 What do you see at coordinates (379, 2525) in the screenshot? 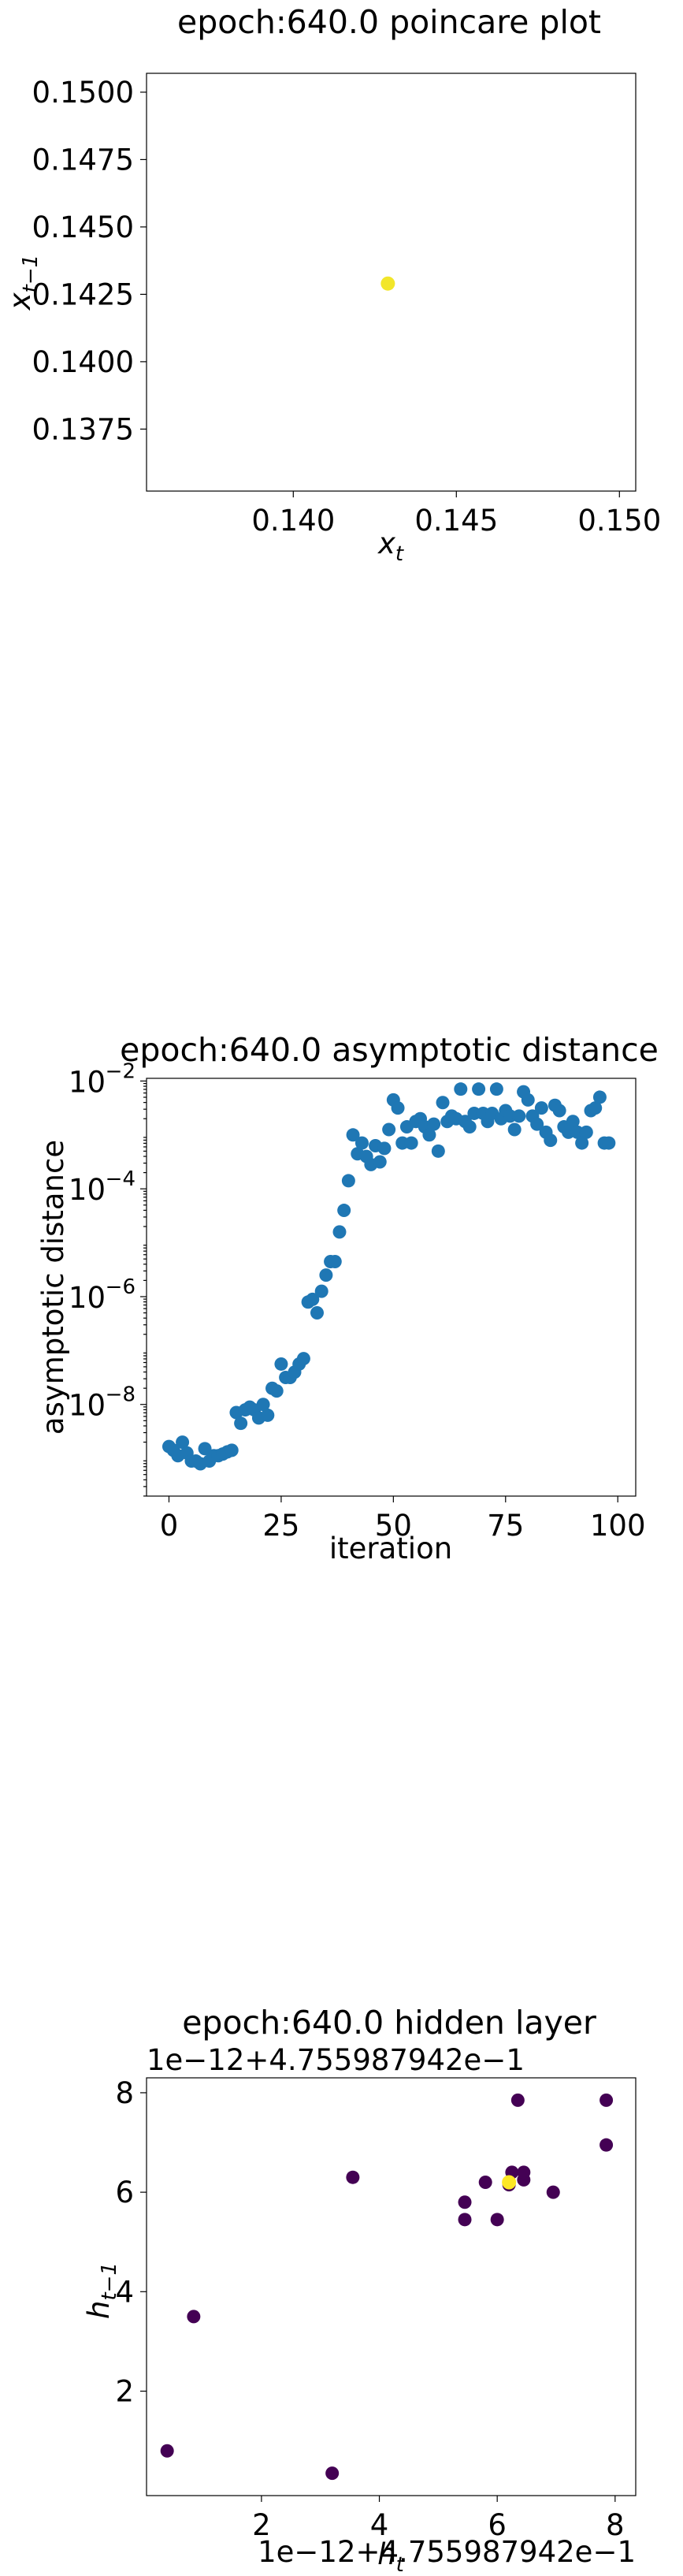
I see `hidden-layer-x-tick-label: 4` at bounding box center [379, 2525].